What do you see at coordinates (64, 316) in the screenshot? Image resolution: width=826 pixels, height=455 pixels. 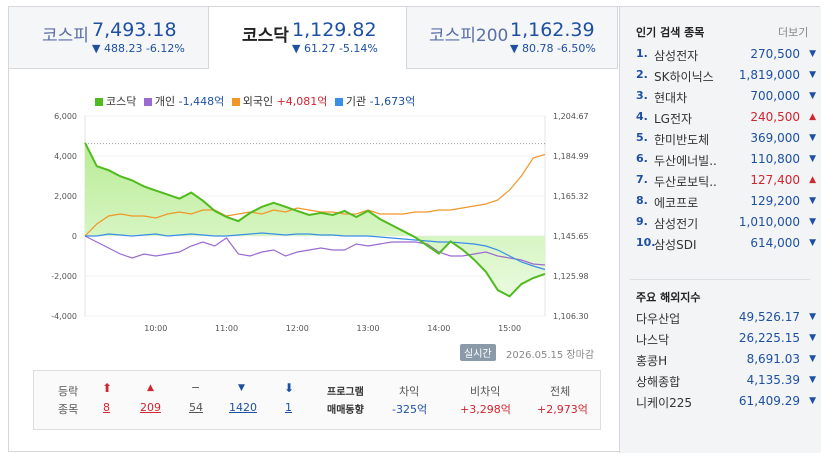 I see `y-left-tick-label: -4,000` at bounding box center [64, 316].